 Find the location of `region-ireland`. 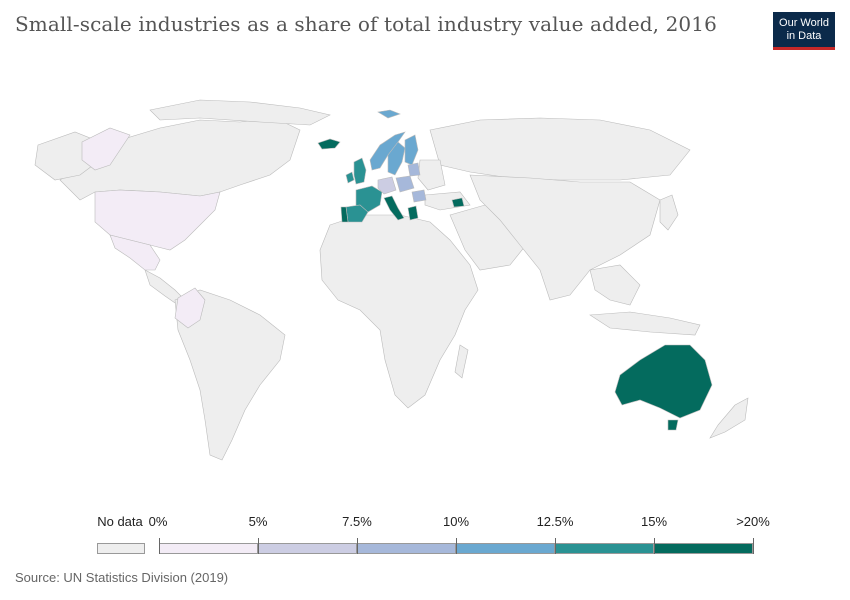

region-ireland is located at coordinates (350, 177).